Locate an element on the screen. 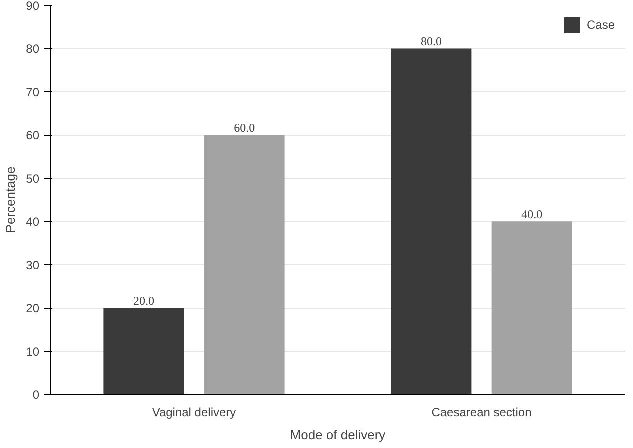  x-tick-label: Caesarean section is located at coordinates (482, 413).